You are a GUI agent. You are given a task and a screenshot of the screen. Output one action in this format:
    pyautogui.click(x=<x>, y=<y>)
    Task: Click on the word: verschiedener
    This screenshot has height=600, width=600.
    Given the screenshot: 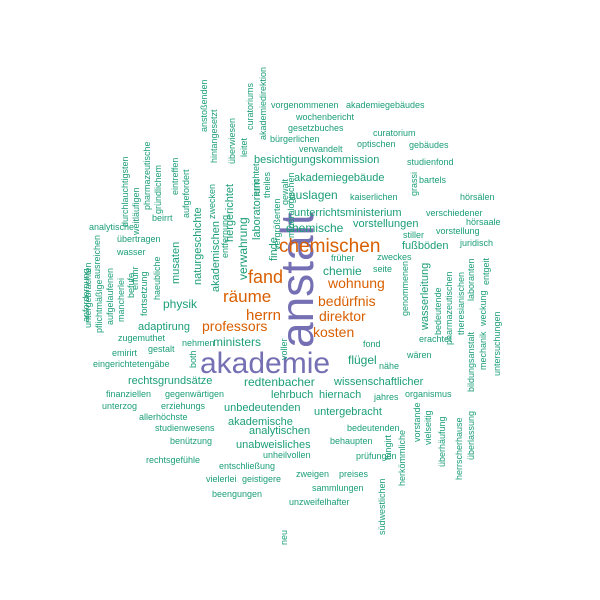 What is the action you would take?
    pyautogui.click(x=454, y=213)
    